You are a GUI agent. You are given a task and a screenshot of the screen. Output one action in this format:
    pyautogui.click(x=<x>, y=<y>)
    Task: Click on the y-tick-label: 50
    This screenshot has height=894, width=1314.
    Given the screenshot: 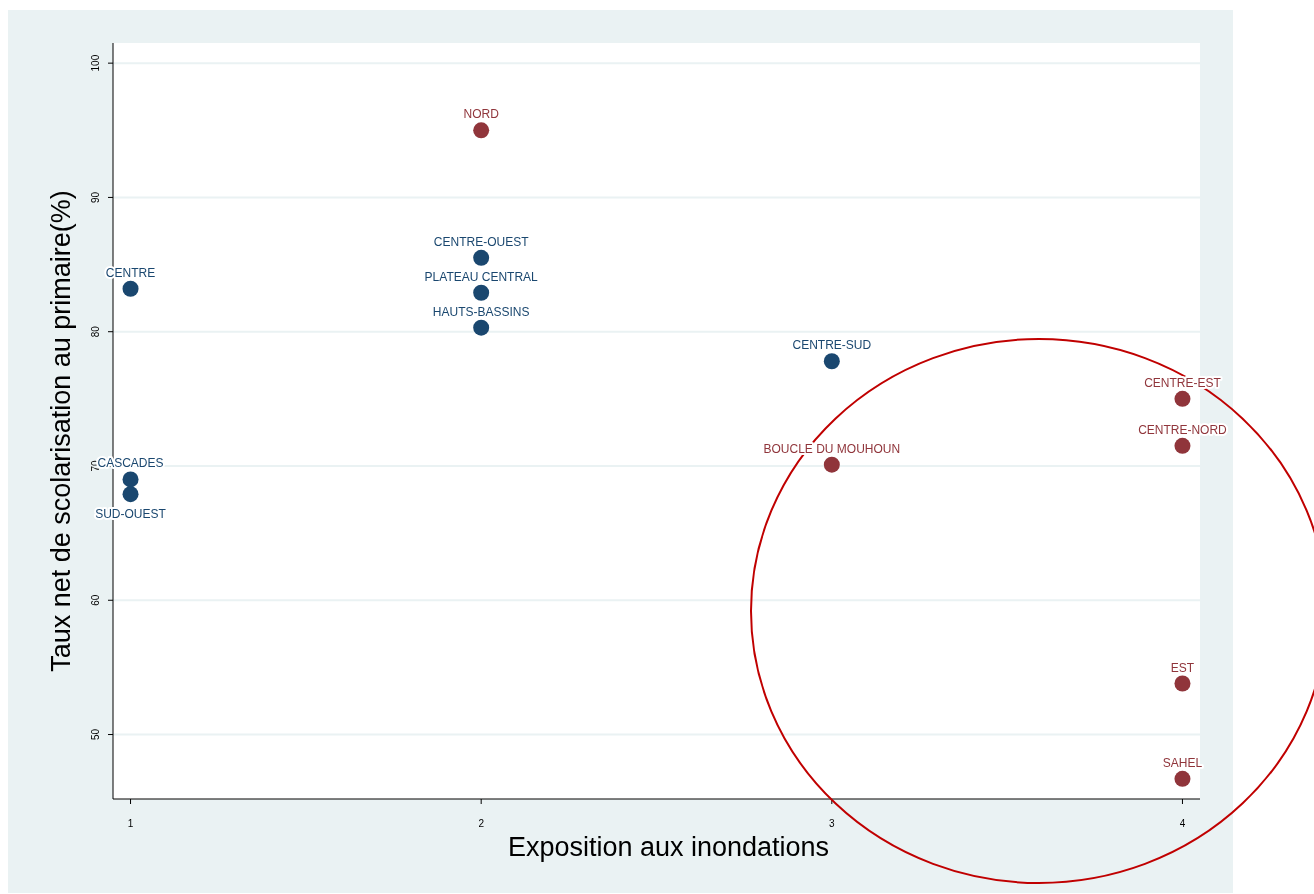 What is the action you would take?
    pyautogui.click(x=95, y=734)
    